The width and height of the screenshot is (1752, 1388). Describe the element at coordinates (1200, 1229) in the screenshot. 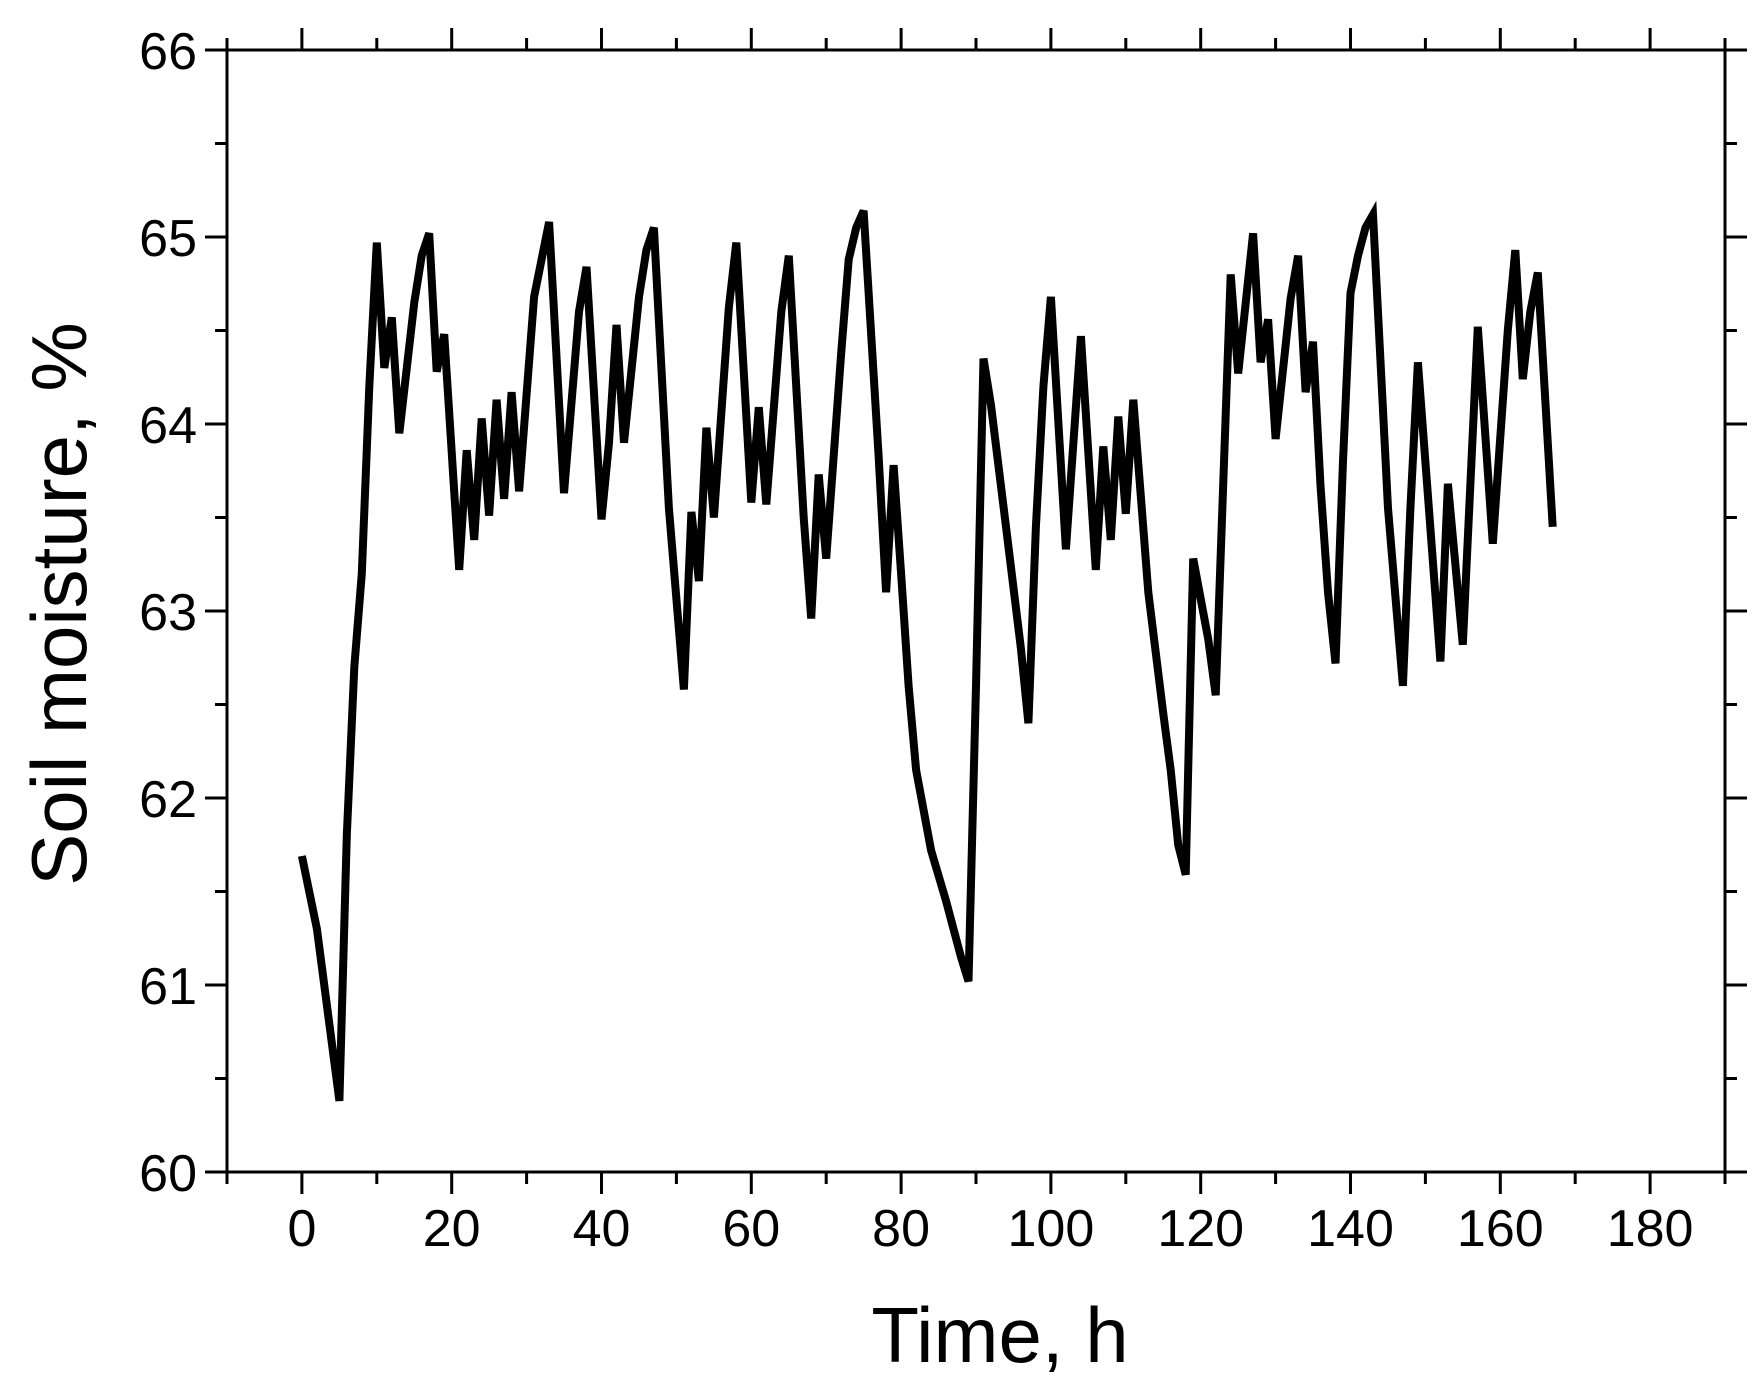

I see `x-tick-label: 120` at that location.